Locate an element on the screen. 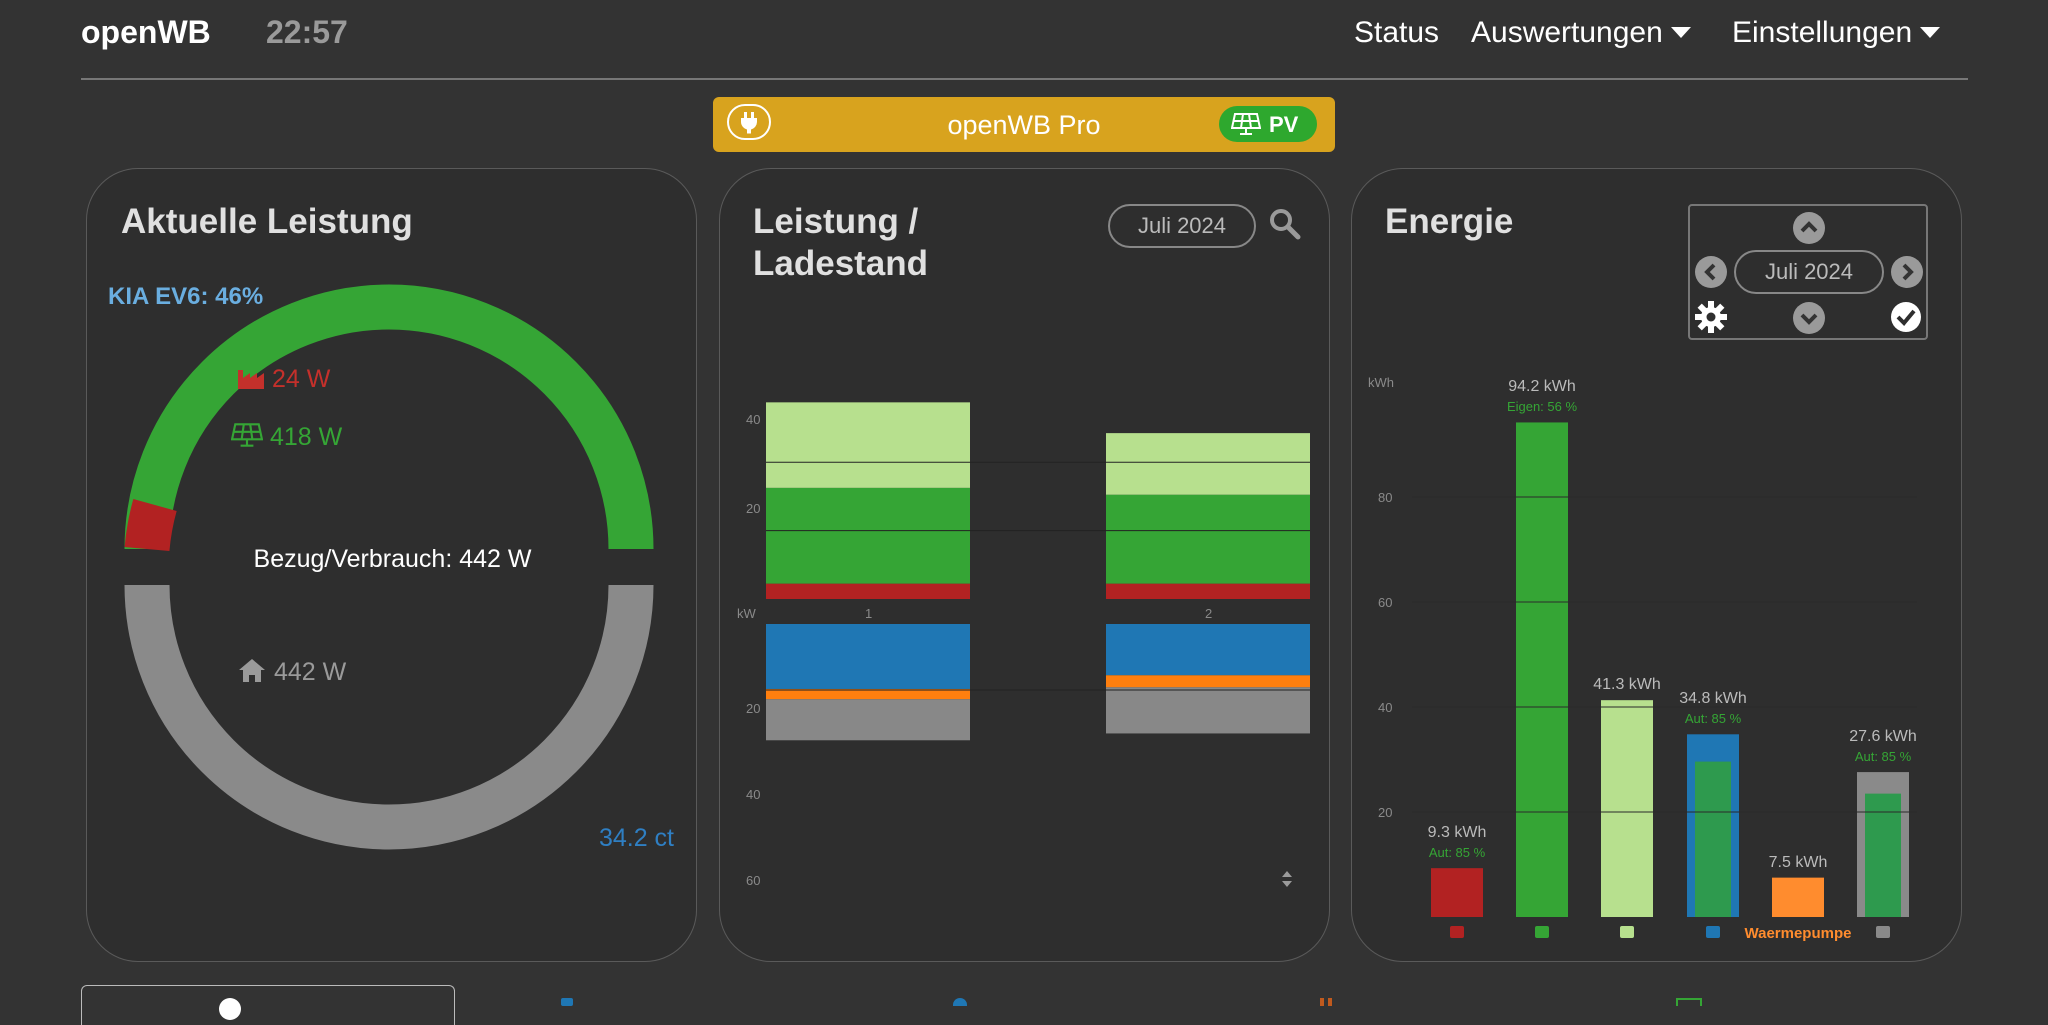 This screenshot has height=1025, width=2048. tab-icon is located at coordinates (230, 1009).